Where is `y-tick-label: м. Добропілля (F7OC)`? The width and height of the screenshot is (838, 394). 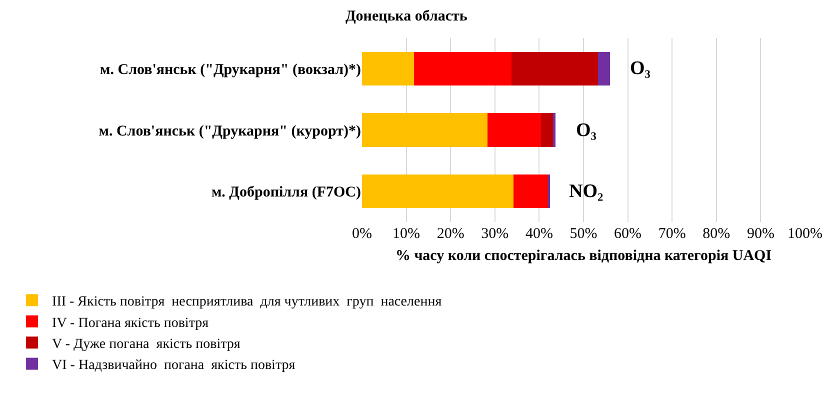 y-tick-label: м. Добропілля (F7OC) is located at coordinates (286, 192).